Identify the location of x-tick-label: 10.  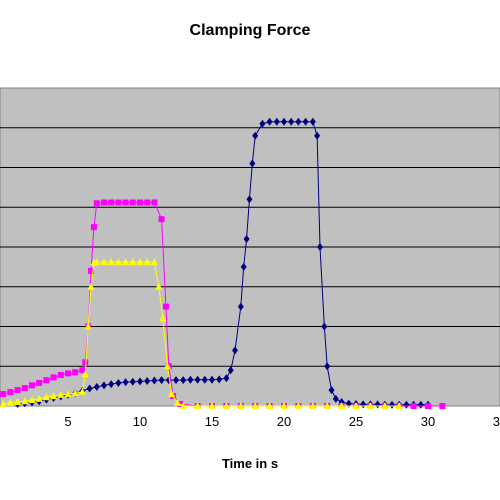
(140, 421).